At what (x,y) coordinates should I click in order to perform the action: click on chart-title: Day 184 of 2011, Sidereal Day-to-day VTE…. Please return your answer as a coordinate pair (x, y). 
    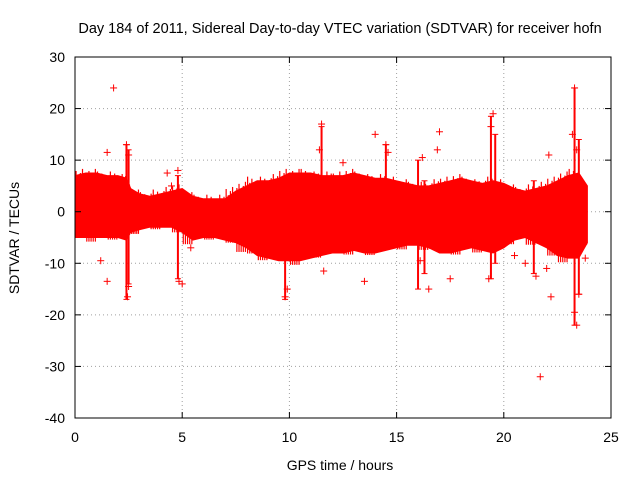
    Looking at the image, I should click on (339, 29).